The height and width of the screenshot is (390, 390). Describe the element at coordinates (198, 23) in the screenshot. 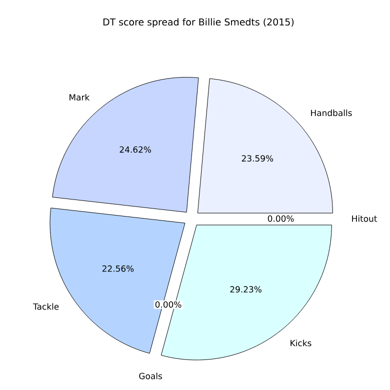

I see `chart-title: DT score spread for Billie Smedts (2015)` at that location.